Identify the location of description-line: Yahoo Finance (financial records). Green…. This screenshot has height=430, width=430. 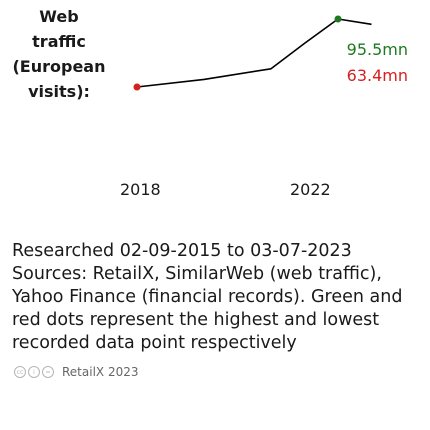
(207, 297).